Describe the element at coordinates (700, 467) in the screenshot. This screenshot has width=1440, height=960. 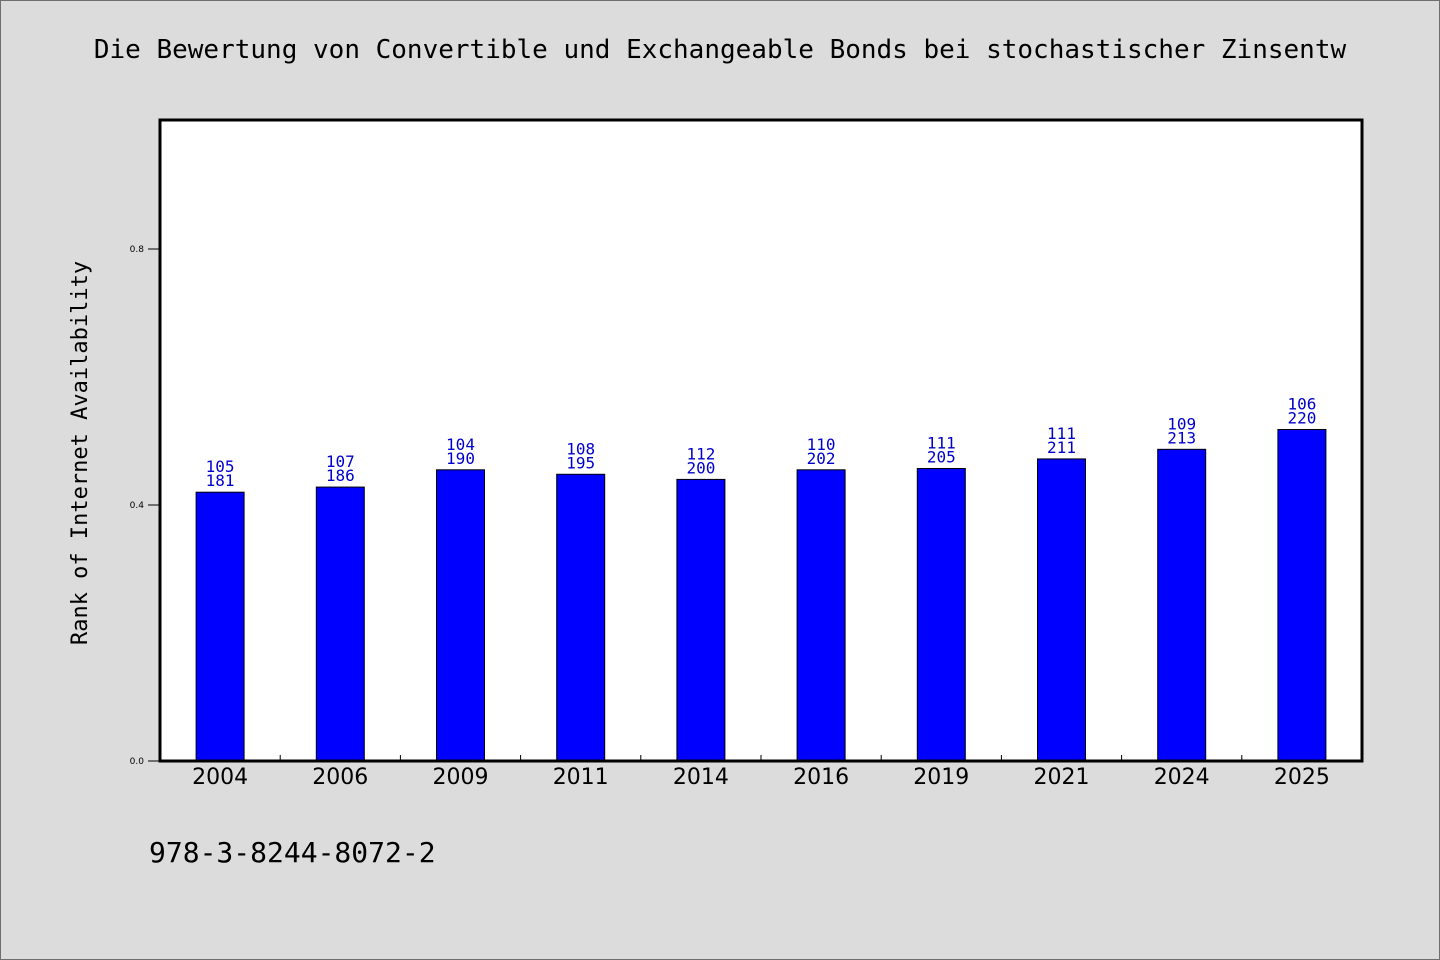
I see `data-label-bottom-2014: 200` at that location.